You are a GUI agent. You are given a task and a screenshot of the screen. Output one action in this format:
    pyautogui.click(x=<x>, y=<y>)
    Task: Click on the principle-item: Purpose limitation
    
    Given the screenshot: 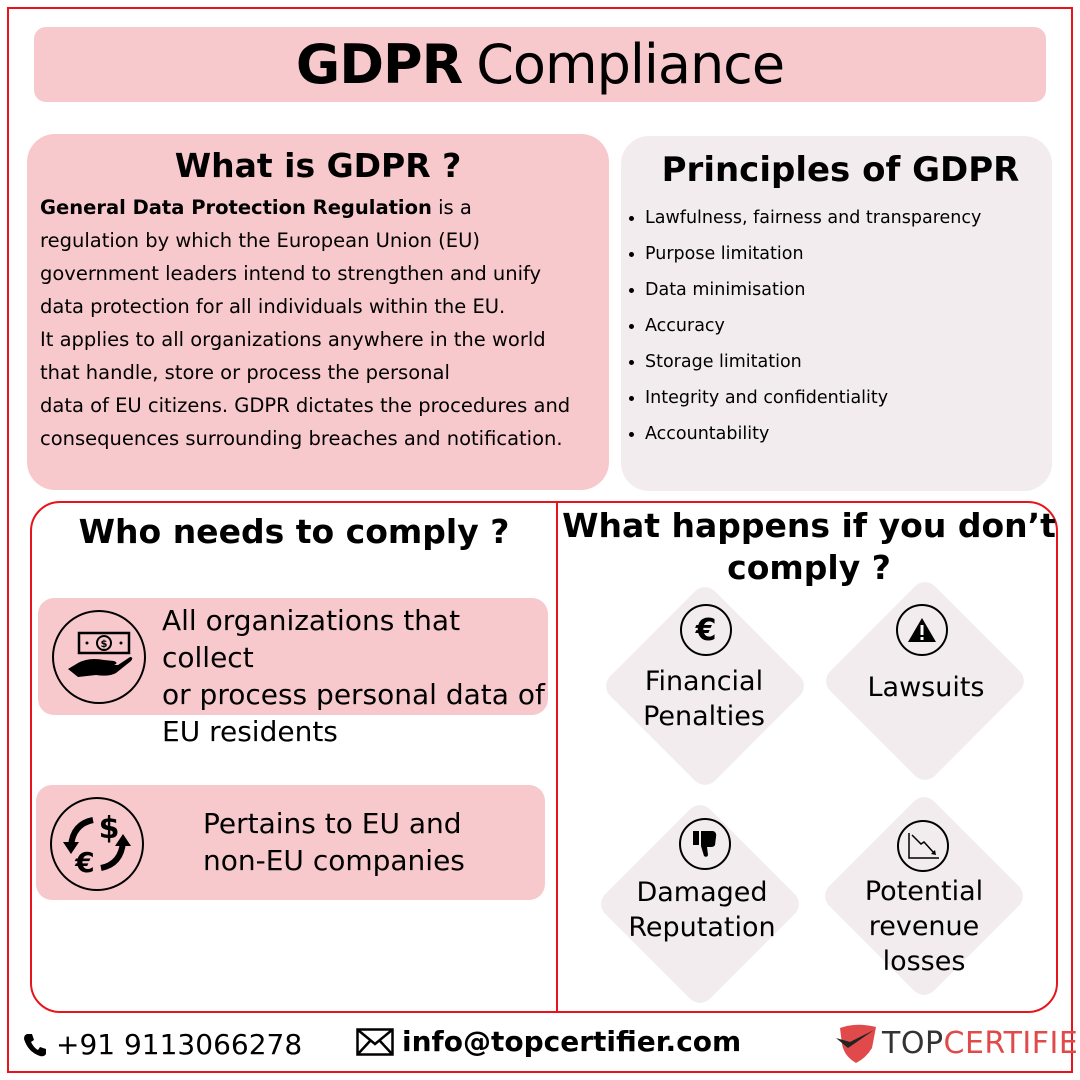 What is the action you would take?
    pyautogui.click(x=840, y=254)
    